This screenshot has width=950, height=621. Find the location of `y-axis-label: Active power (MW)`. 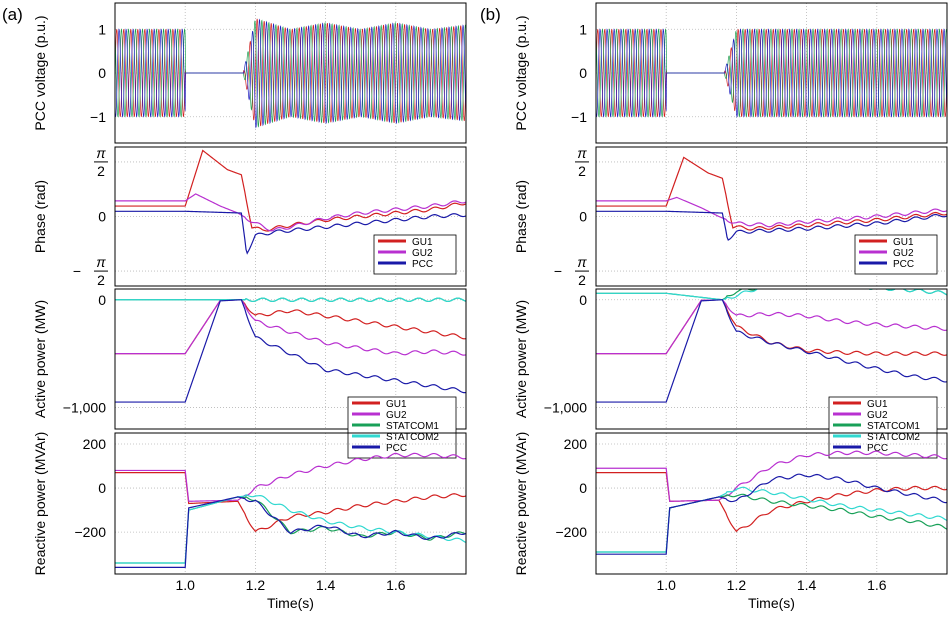

y-axis-label: Active power (MW) is located at coordinates (521, 359).